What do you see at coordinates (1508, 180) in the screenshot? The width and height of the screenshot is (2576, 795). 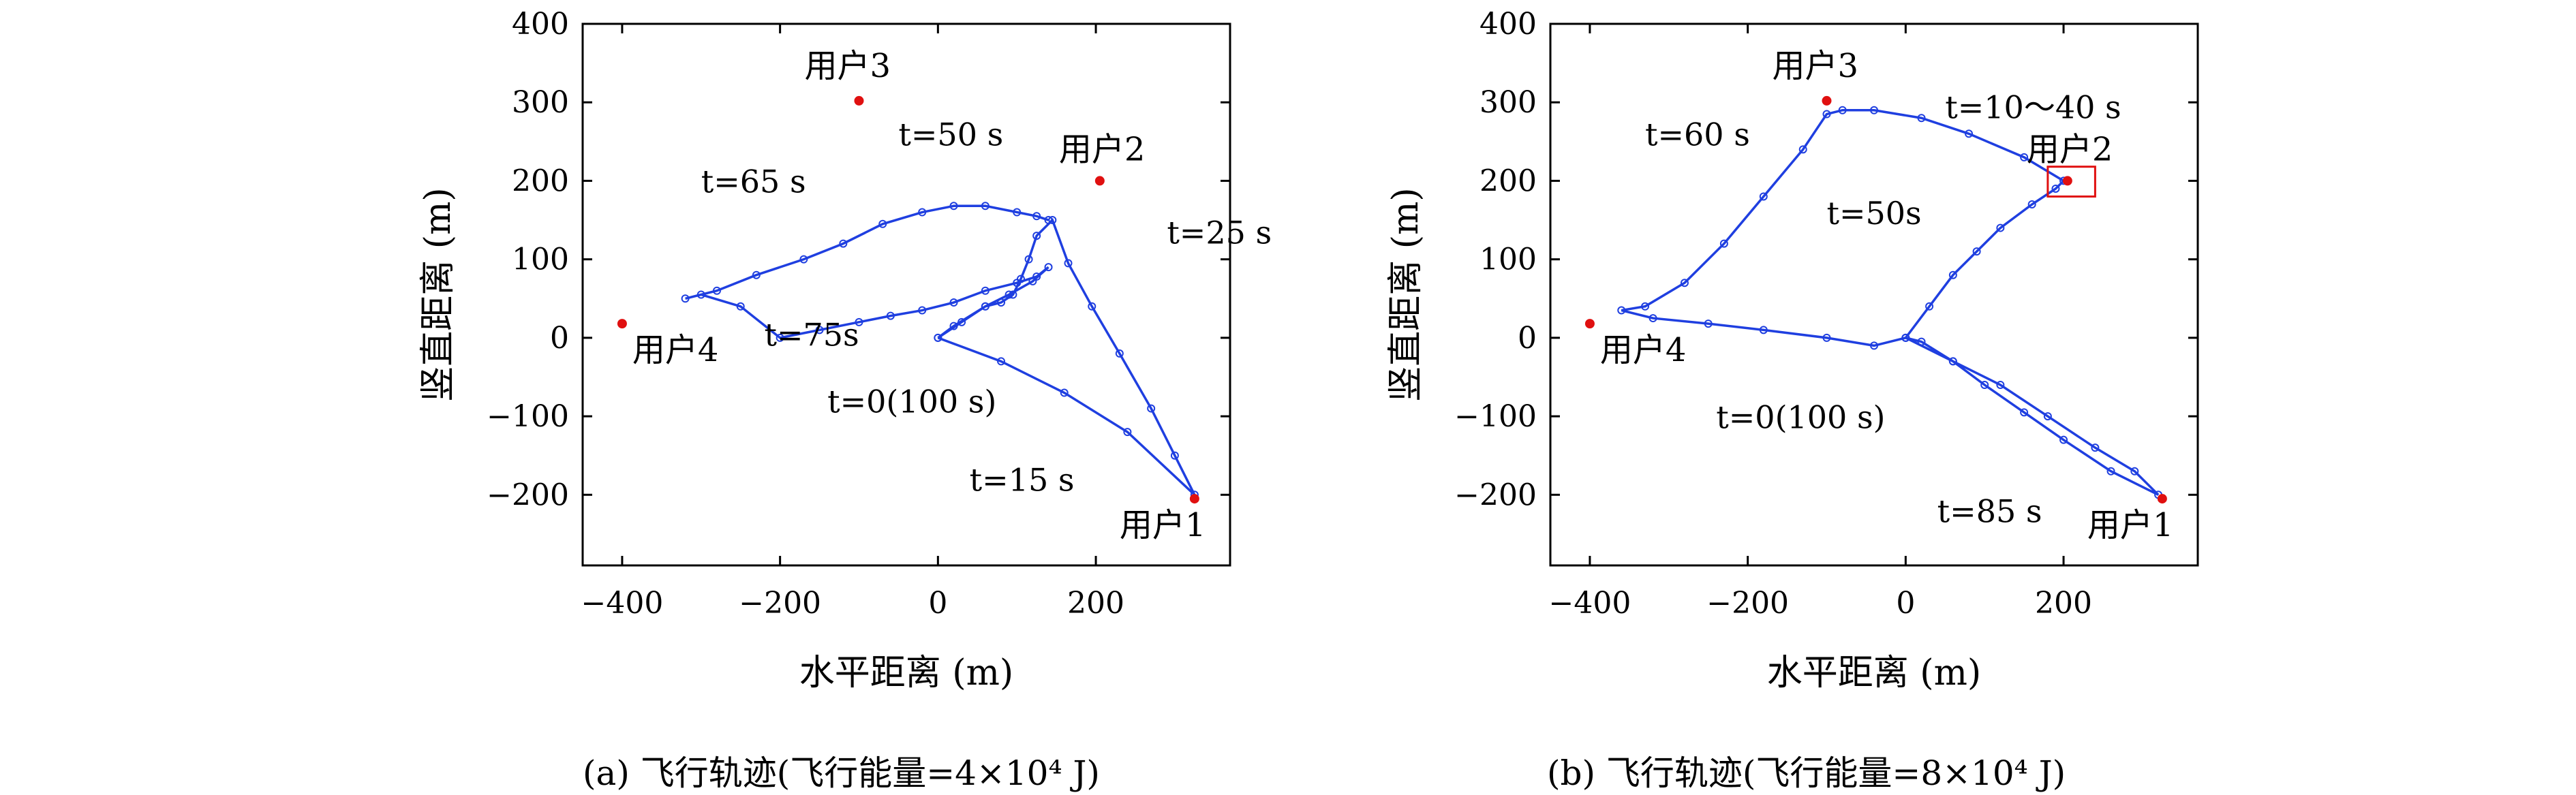 I see `y-tick-label: 200` at bounding box center [1508, 180].